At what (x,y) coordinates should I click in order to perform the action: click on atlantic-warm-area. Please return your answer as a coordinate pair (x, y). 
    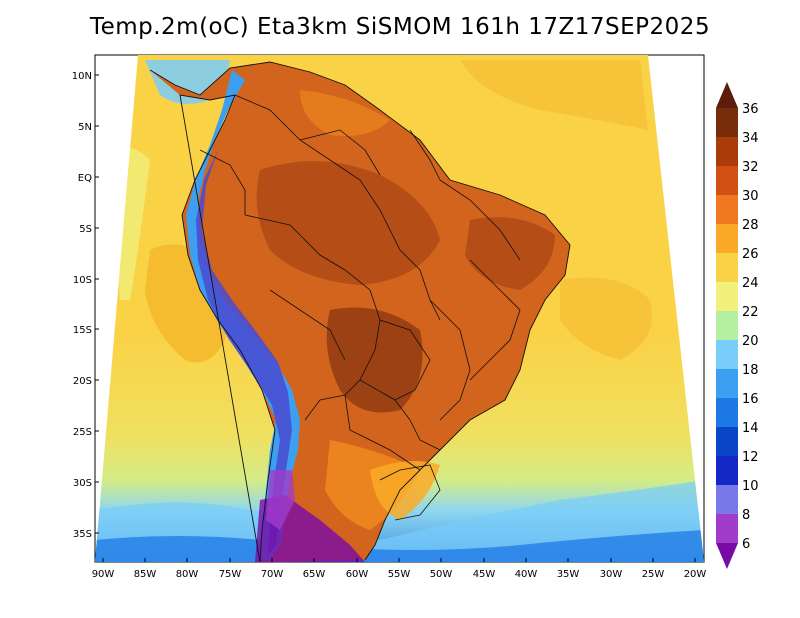
    Looking at the image, I should click on (554, 95).